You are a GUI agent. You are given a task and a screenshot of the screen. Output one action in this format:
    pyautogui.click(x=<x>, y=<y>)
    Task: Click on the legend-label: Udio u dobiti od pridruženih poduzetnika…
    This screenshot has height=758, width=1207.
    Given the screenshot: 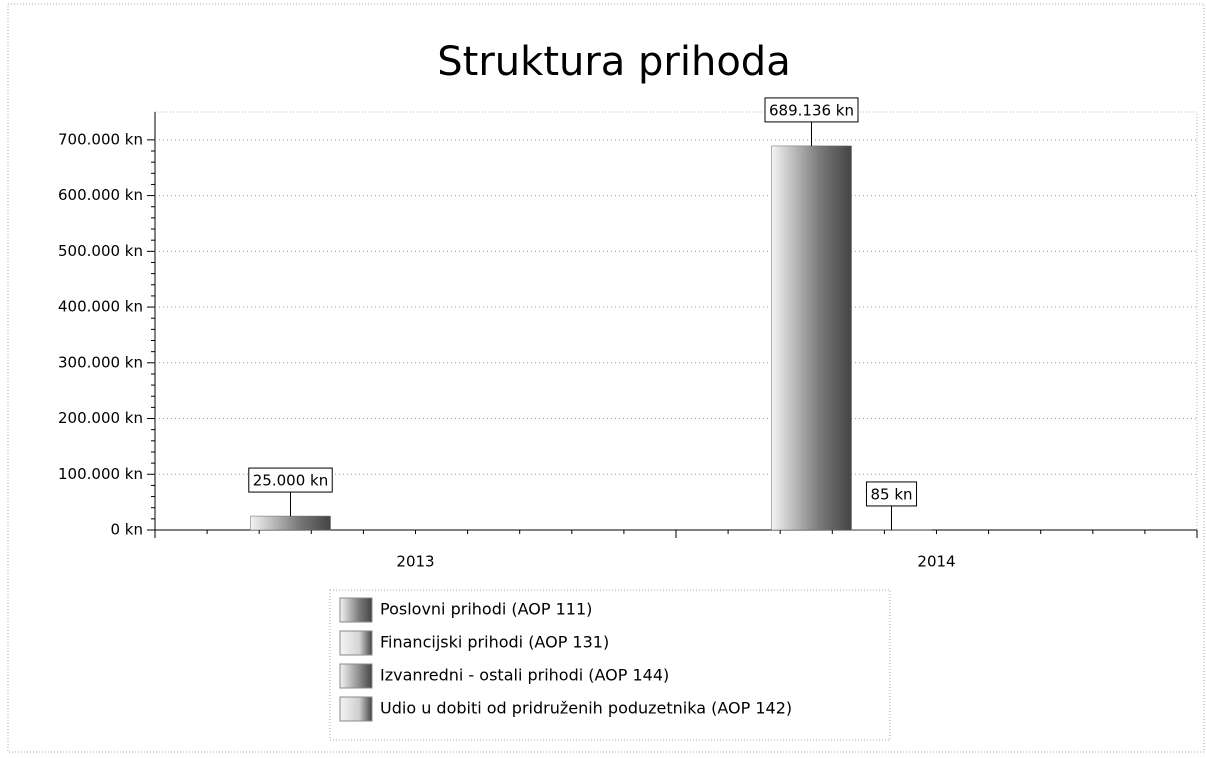 What is the action you would take?
    pyautogui.click(x=586, y=708)
    